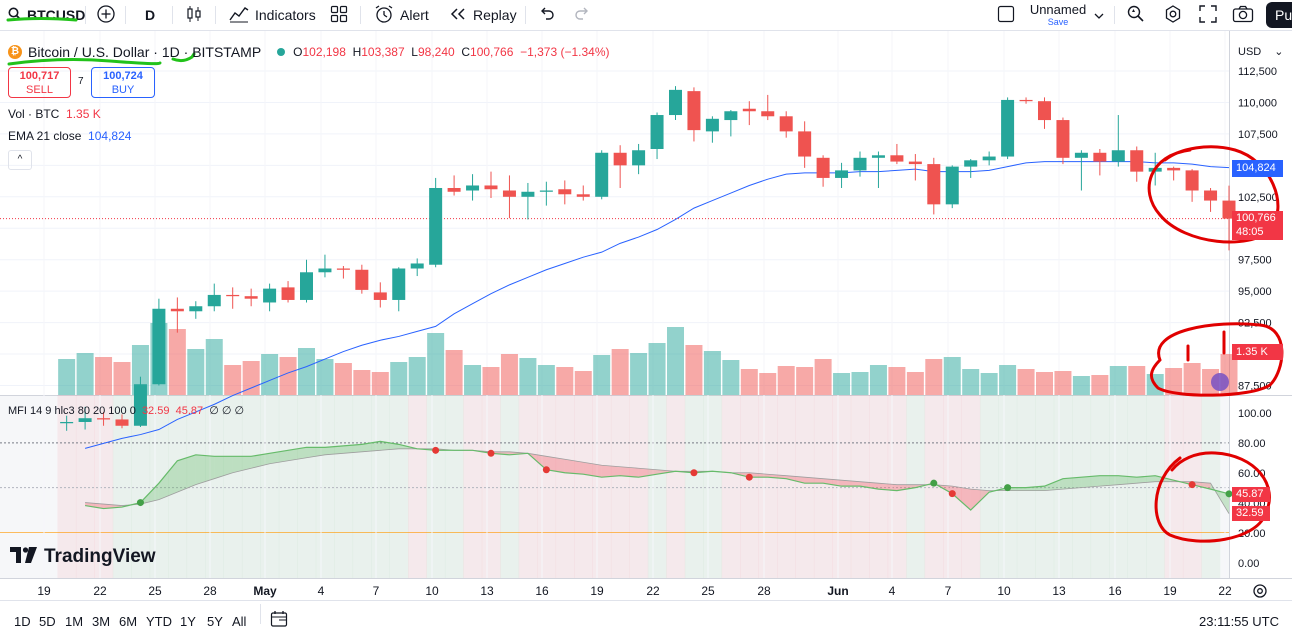 Image resolution: width=1292 pixels, height=644 pixels. Describe the element at coordinates (22, 621) in the screenshot. I see `timeframe-button-1d: 1D` at that location.